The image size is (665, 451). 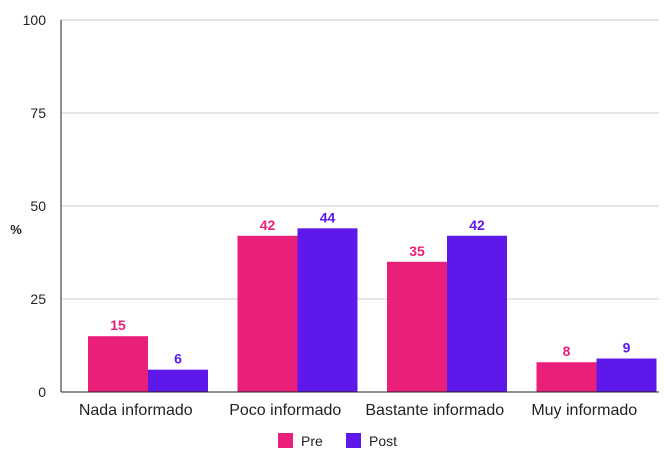 What do you see at coordinates (16, 229) in the screenshot?
I see `y-axis-label: %` at bounding box center [16, 229].